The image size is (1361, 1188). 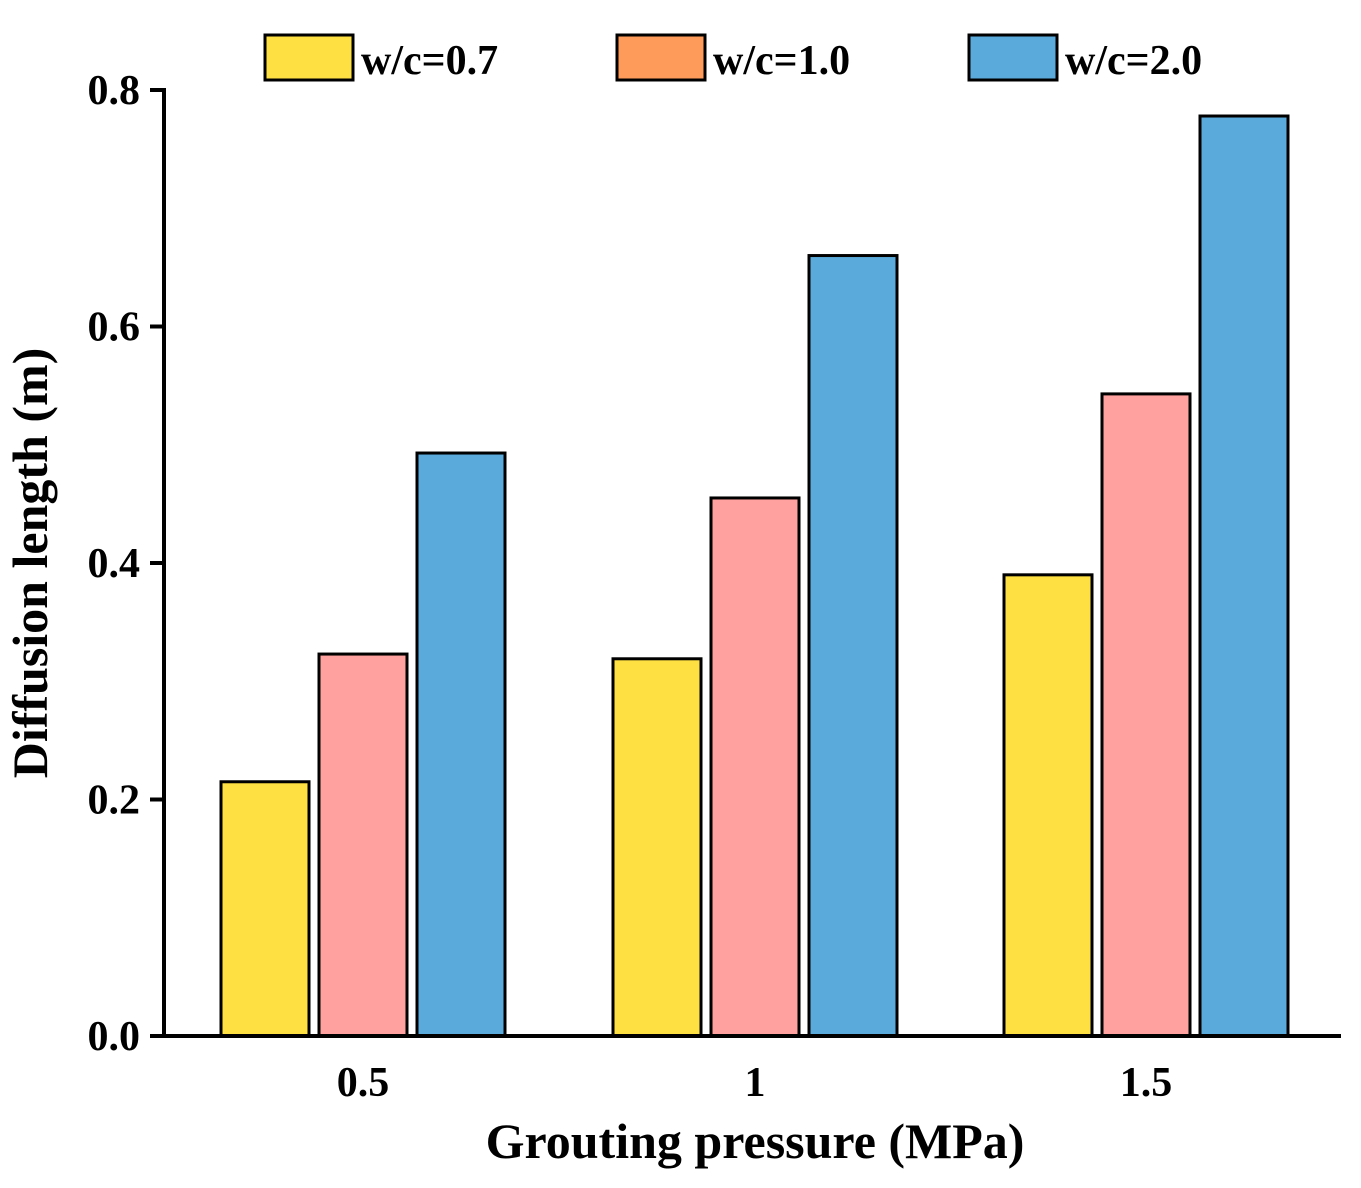 I want to click on x-tick-label: 0.5, so click(x=363, y=1083).